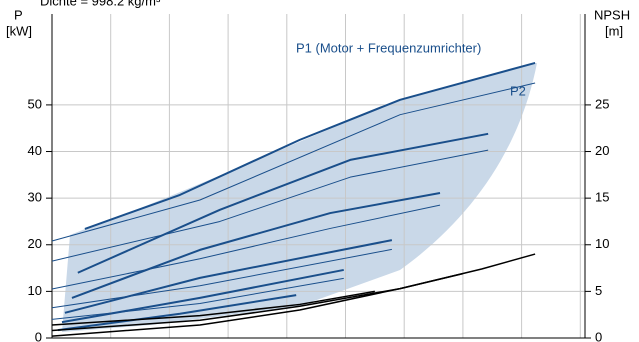 Image resolution: width=639 pixels, height=342 pixels. Describe the element at coordinates (35, 197) in the screenshot. I see `y-tick-label: 30` at that location.